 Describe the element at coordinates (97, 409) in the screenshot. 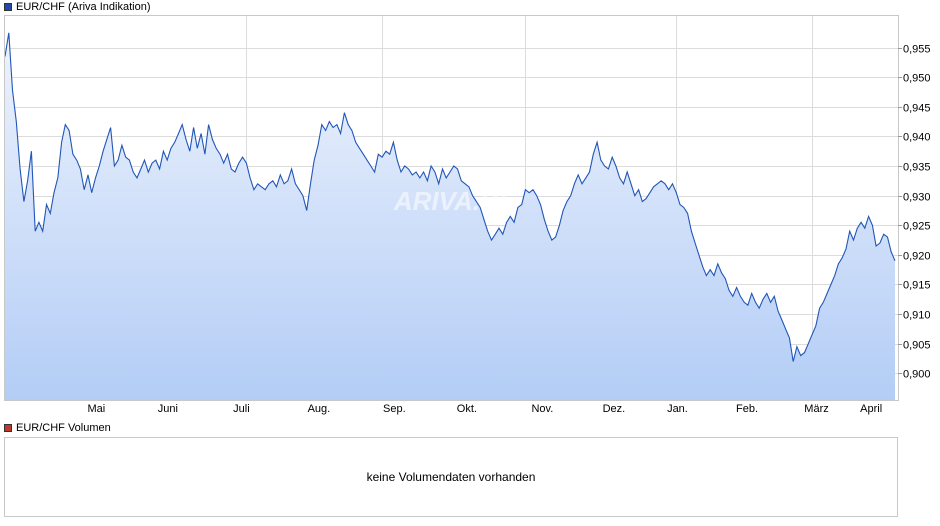

I see `x-tick-label: Mai` at that location.